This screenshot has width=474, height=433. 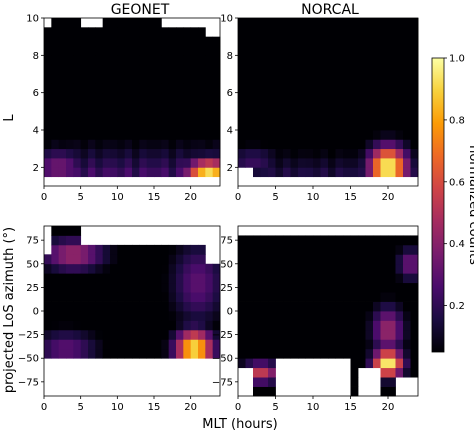 What do you see at coordinates (32, 19) in the screenshot?
I see `y-tick-label: 10` at bounding box center [32, 19].